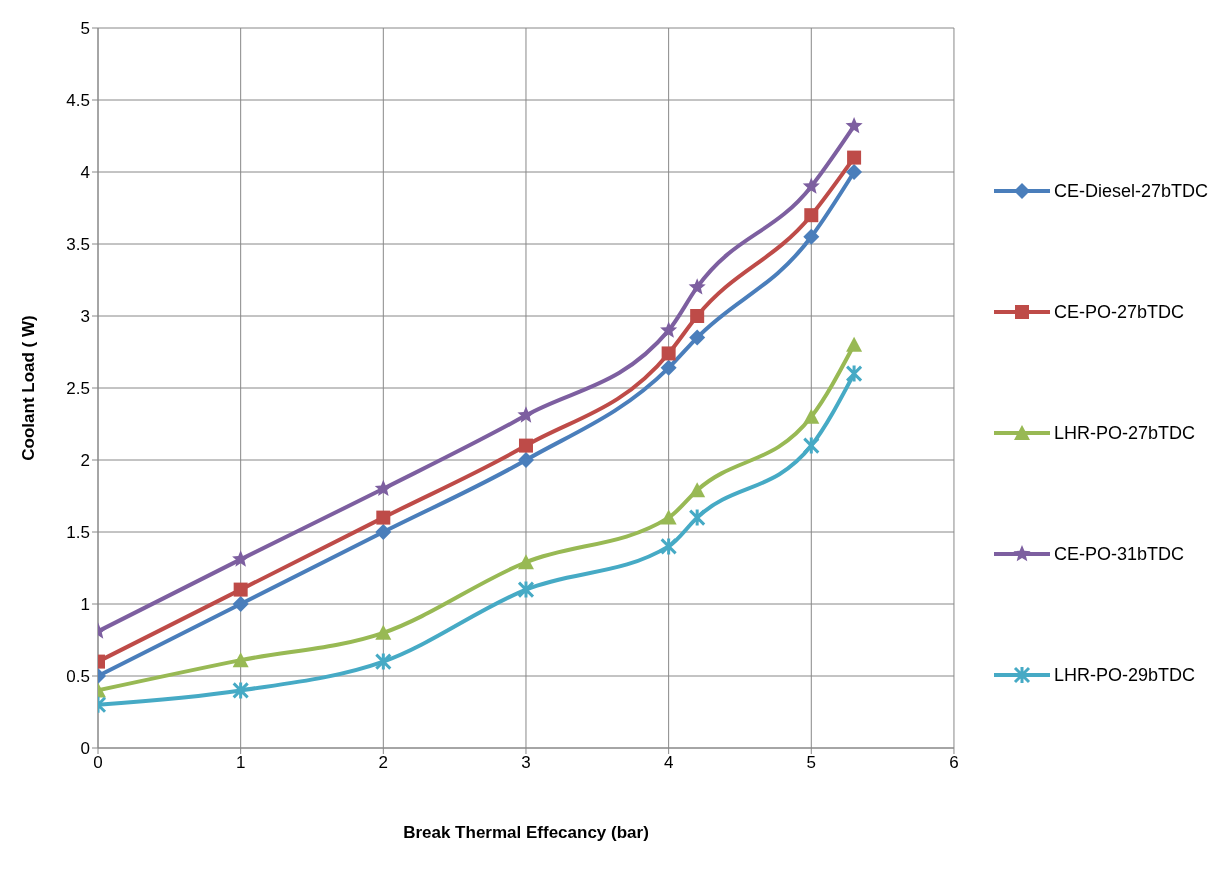 The height and width of the screenshot is (870, 1230). I want to click on y-tick-label: 1.5, so click(78, 533).